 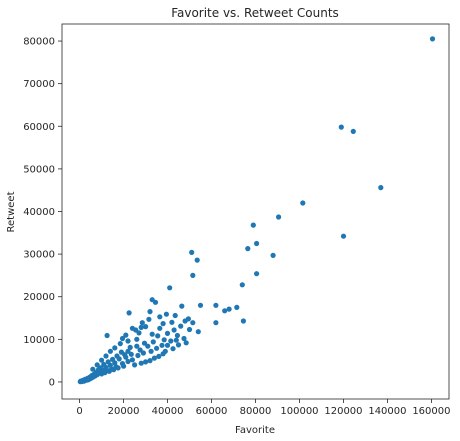 What do you see at coordinates (39, 42) in the screenshot?
I see `y-tick-label: 80000` at bounding box center [39, 42].